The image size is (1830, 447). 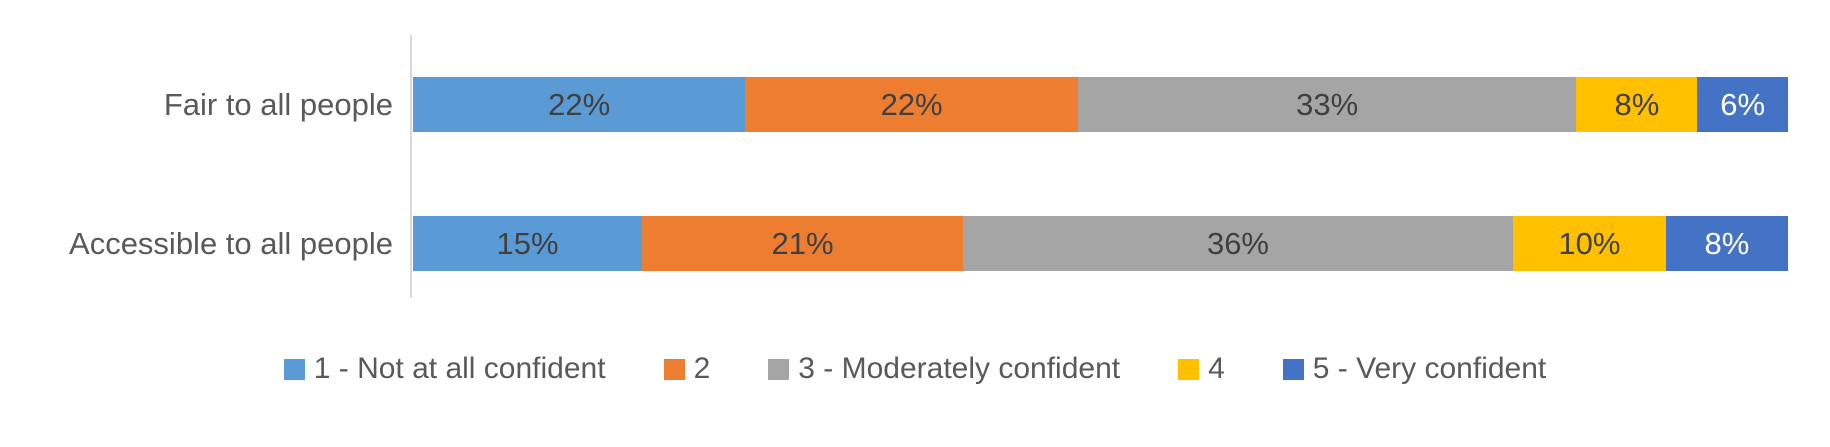 What do you see at coordinates (687, 369) in the screenshot?
I see `legend-item: 2` at bounding box center [687, 369].